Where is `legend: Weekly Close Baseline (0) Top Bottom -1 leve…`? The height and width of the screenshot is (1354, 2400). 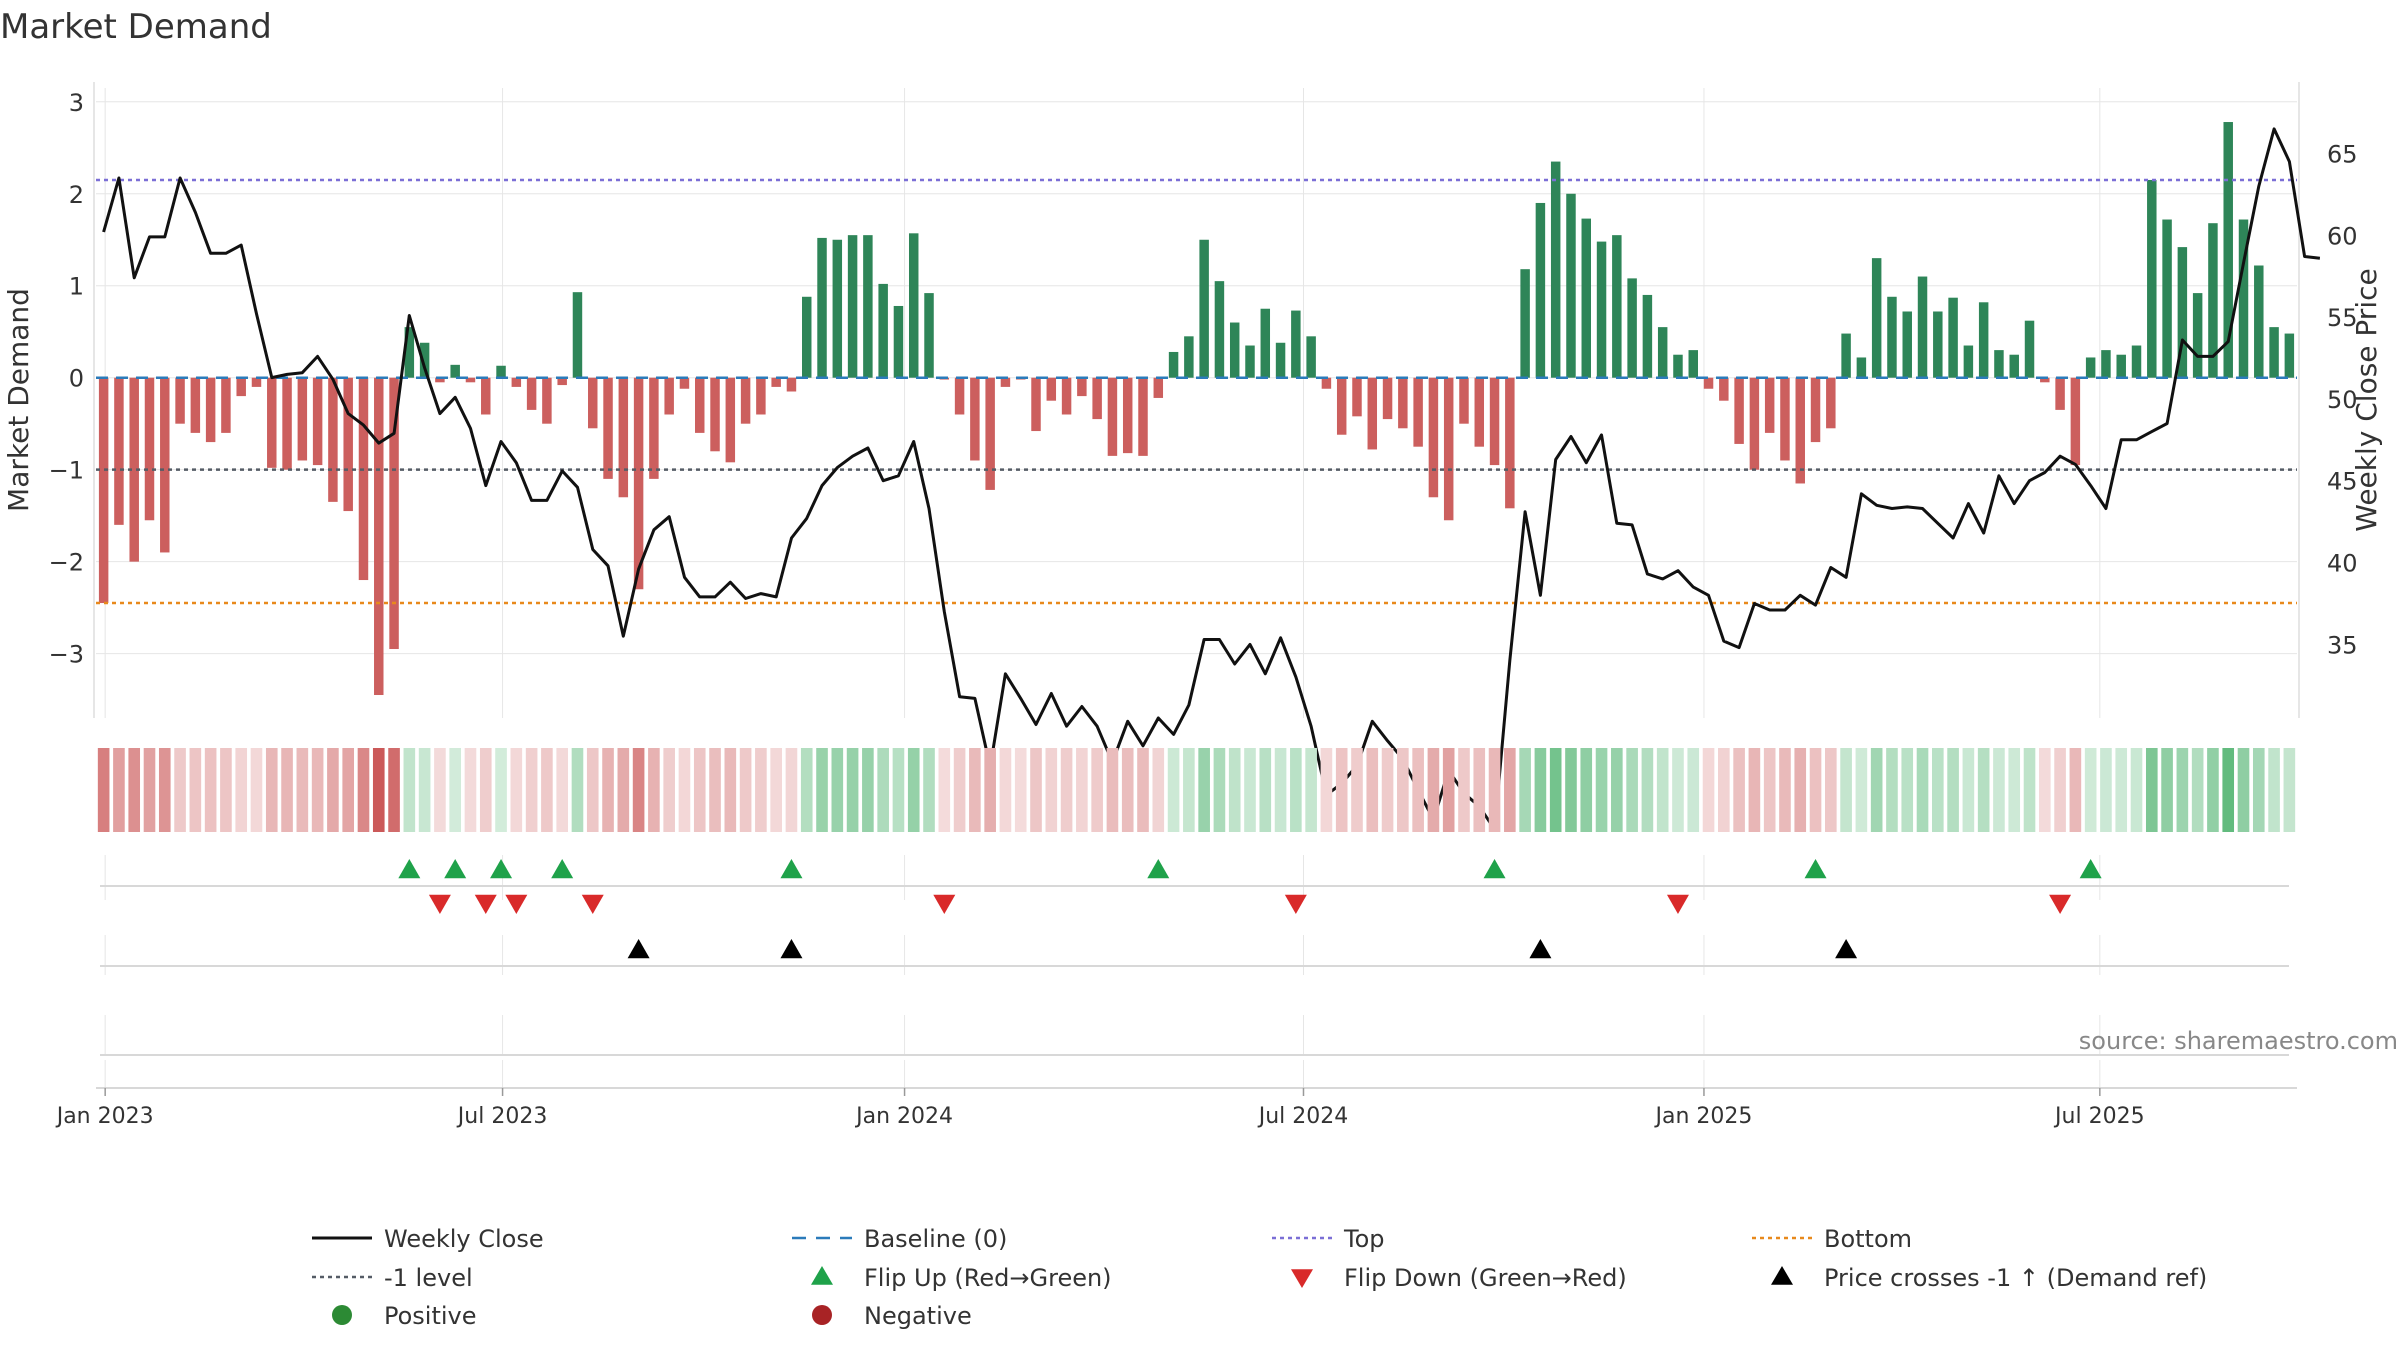 legend: Weekly Close Baseline (0) Top Bottom -1 leve… is located at coordinates (1259, 1277).